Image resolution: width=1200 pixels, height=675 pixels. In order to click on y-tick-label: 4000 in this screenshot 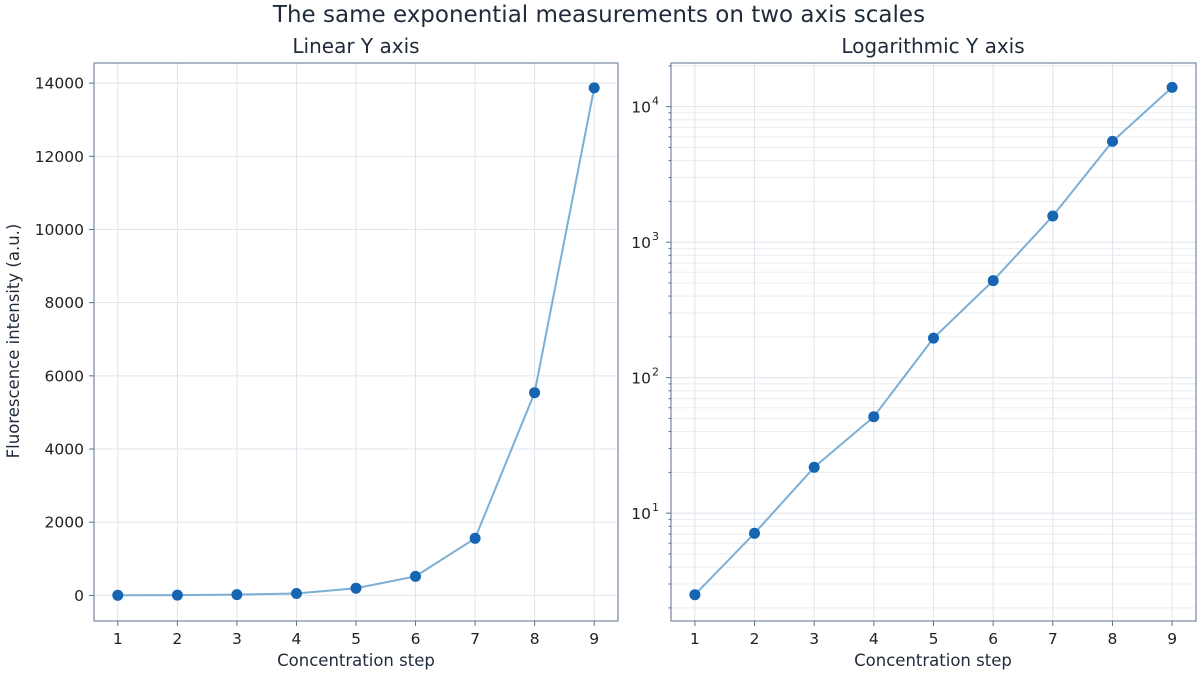, I will do `click(64, 450)`.